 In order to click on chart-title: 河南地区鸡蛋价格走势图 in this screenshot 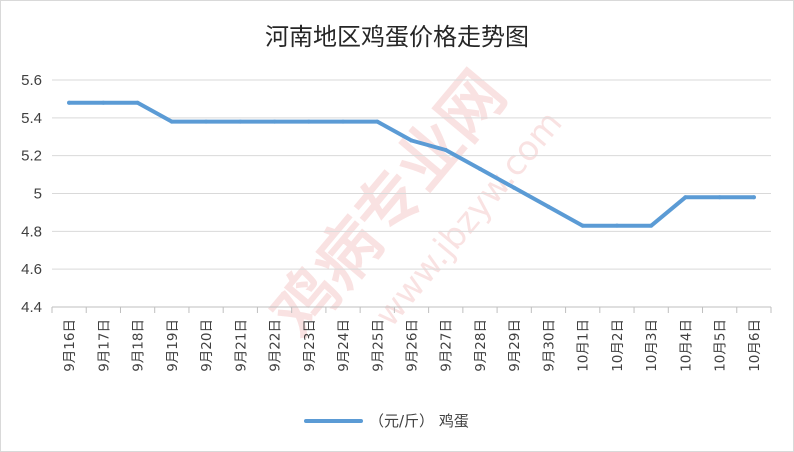, I will do `click(397, 37)`.